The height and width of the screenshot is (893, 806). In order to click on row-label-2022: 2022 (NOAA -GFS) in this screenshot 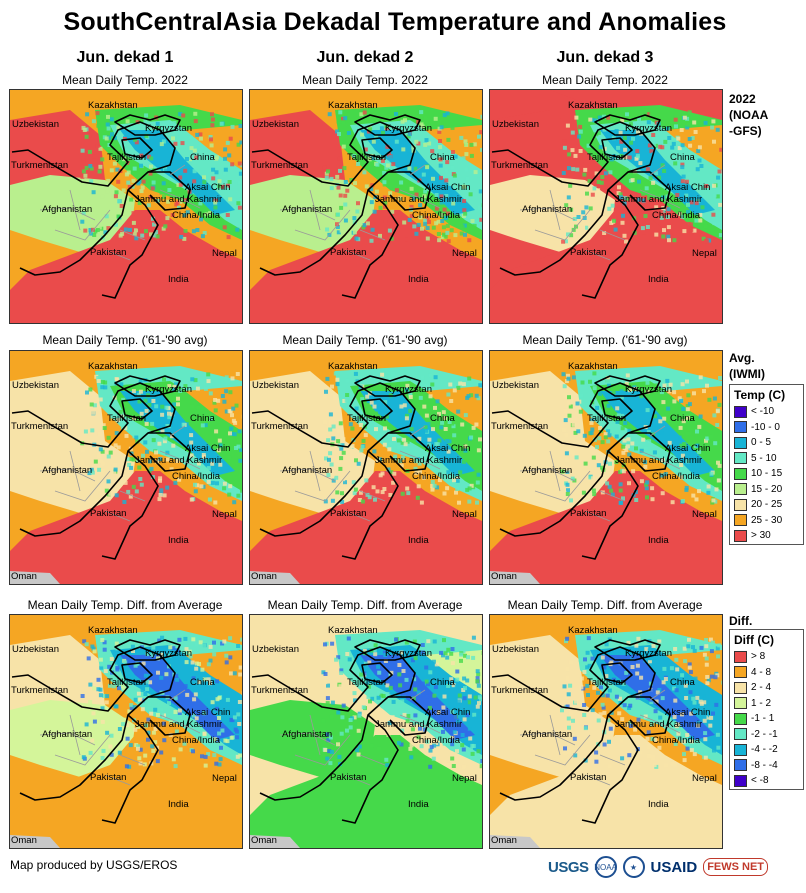, I will do `click(748, 115)`.